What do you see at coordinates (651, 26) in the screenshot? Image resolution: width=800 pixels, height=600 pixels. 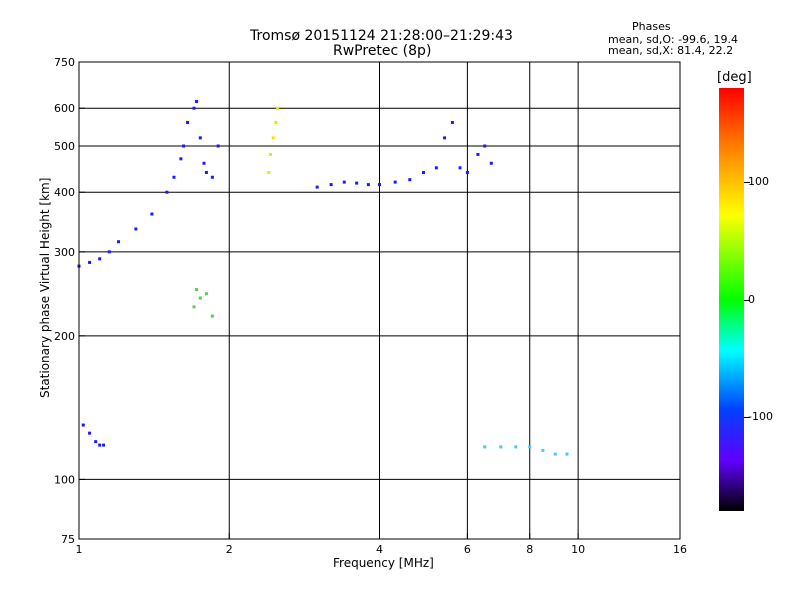 I see `phases-header: Phases` at bounding box center [651, 26].